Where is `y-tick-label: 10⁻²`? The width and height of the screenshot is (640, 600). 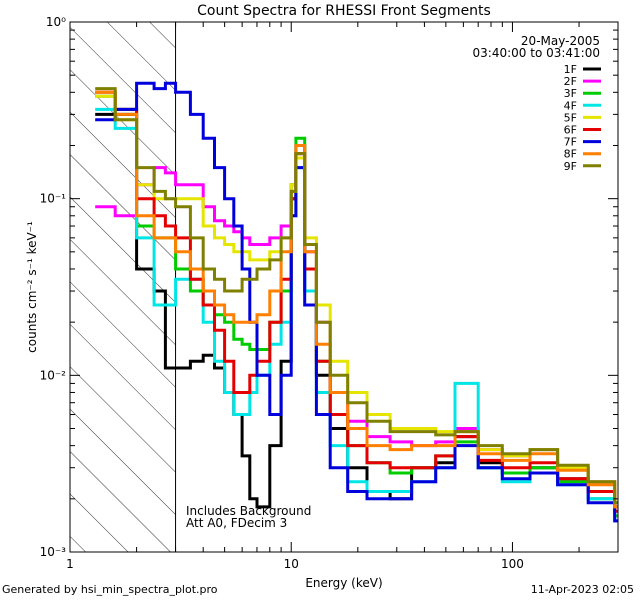 y-tick-label: 10⁻² is located at coordinates (53, 375).